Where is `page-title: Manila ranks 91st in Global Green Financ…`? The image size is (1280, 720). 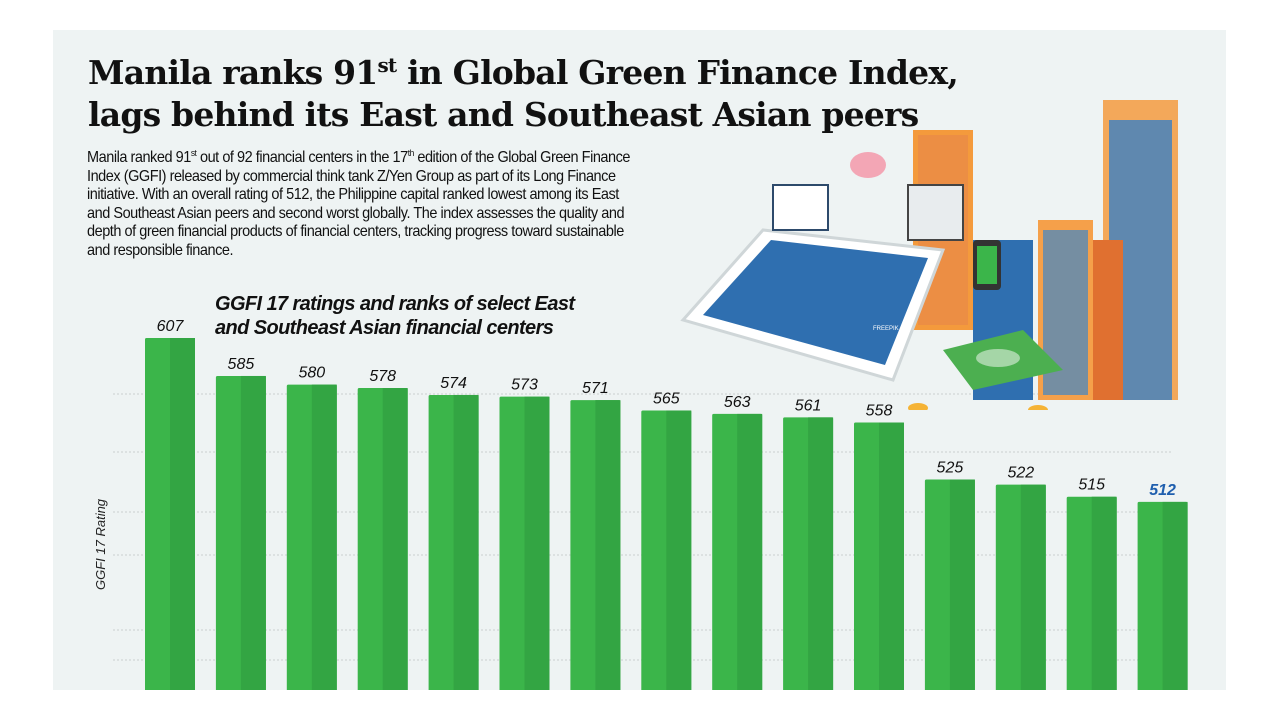
page-title: Manila ranks 91st in Global Green Financ… is located at coordinates (523, 93).